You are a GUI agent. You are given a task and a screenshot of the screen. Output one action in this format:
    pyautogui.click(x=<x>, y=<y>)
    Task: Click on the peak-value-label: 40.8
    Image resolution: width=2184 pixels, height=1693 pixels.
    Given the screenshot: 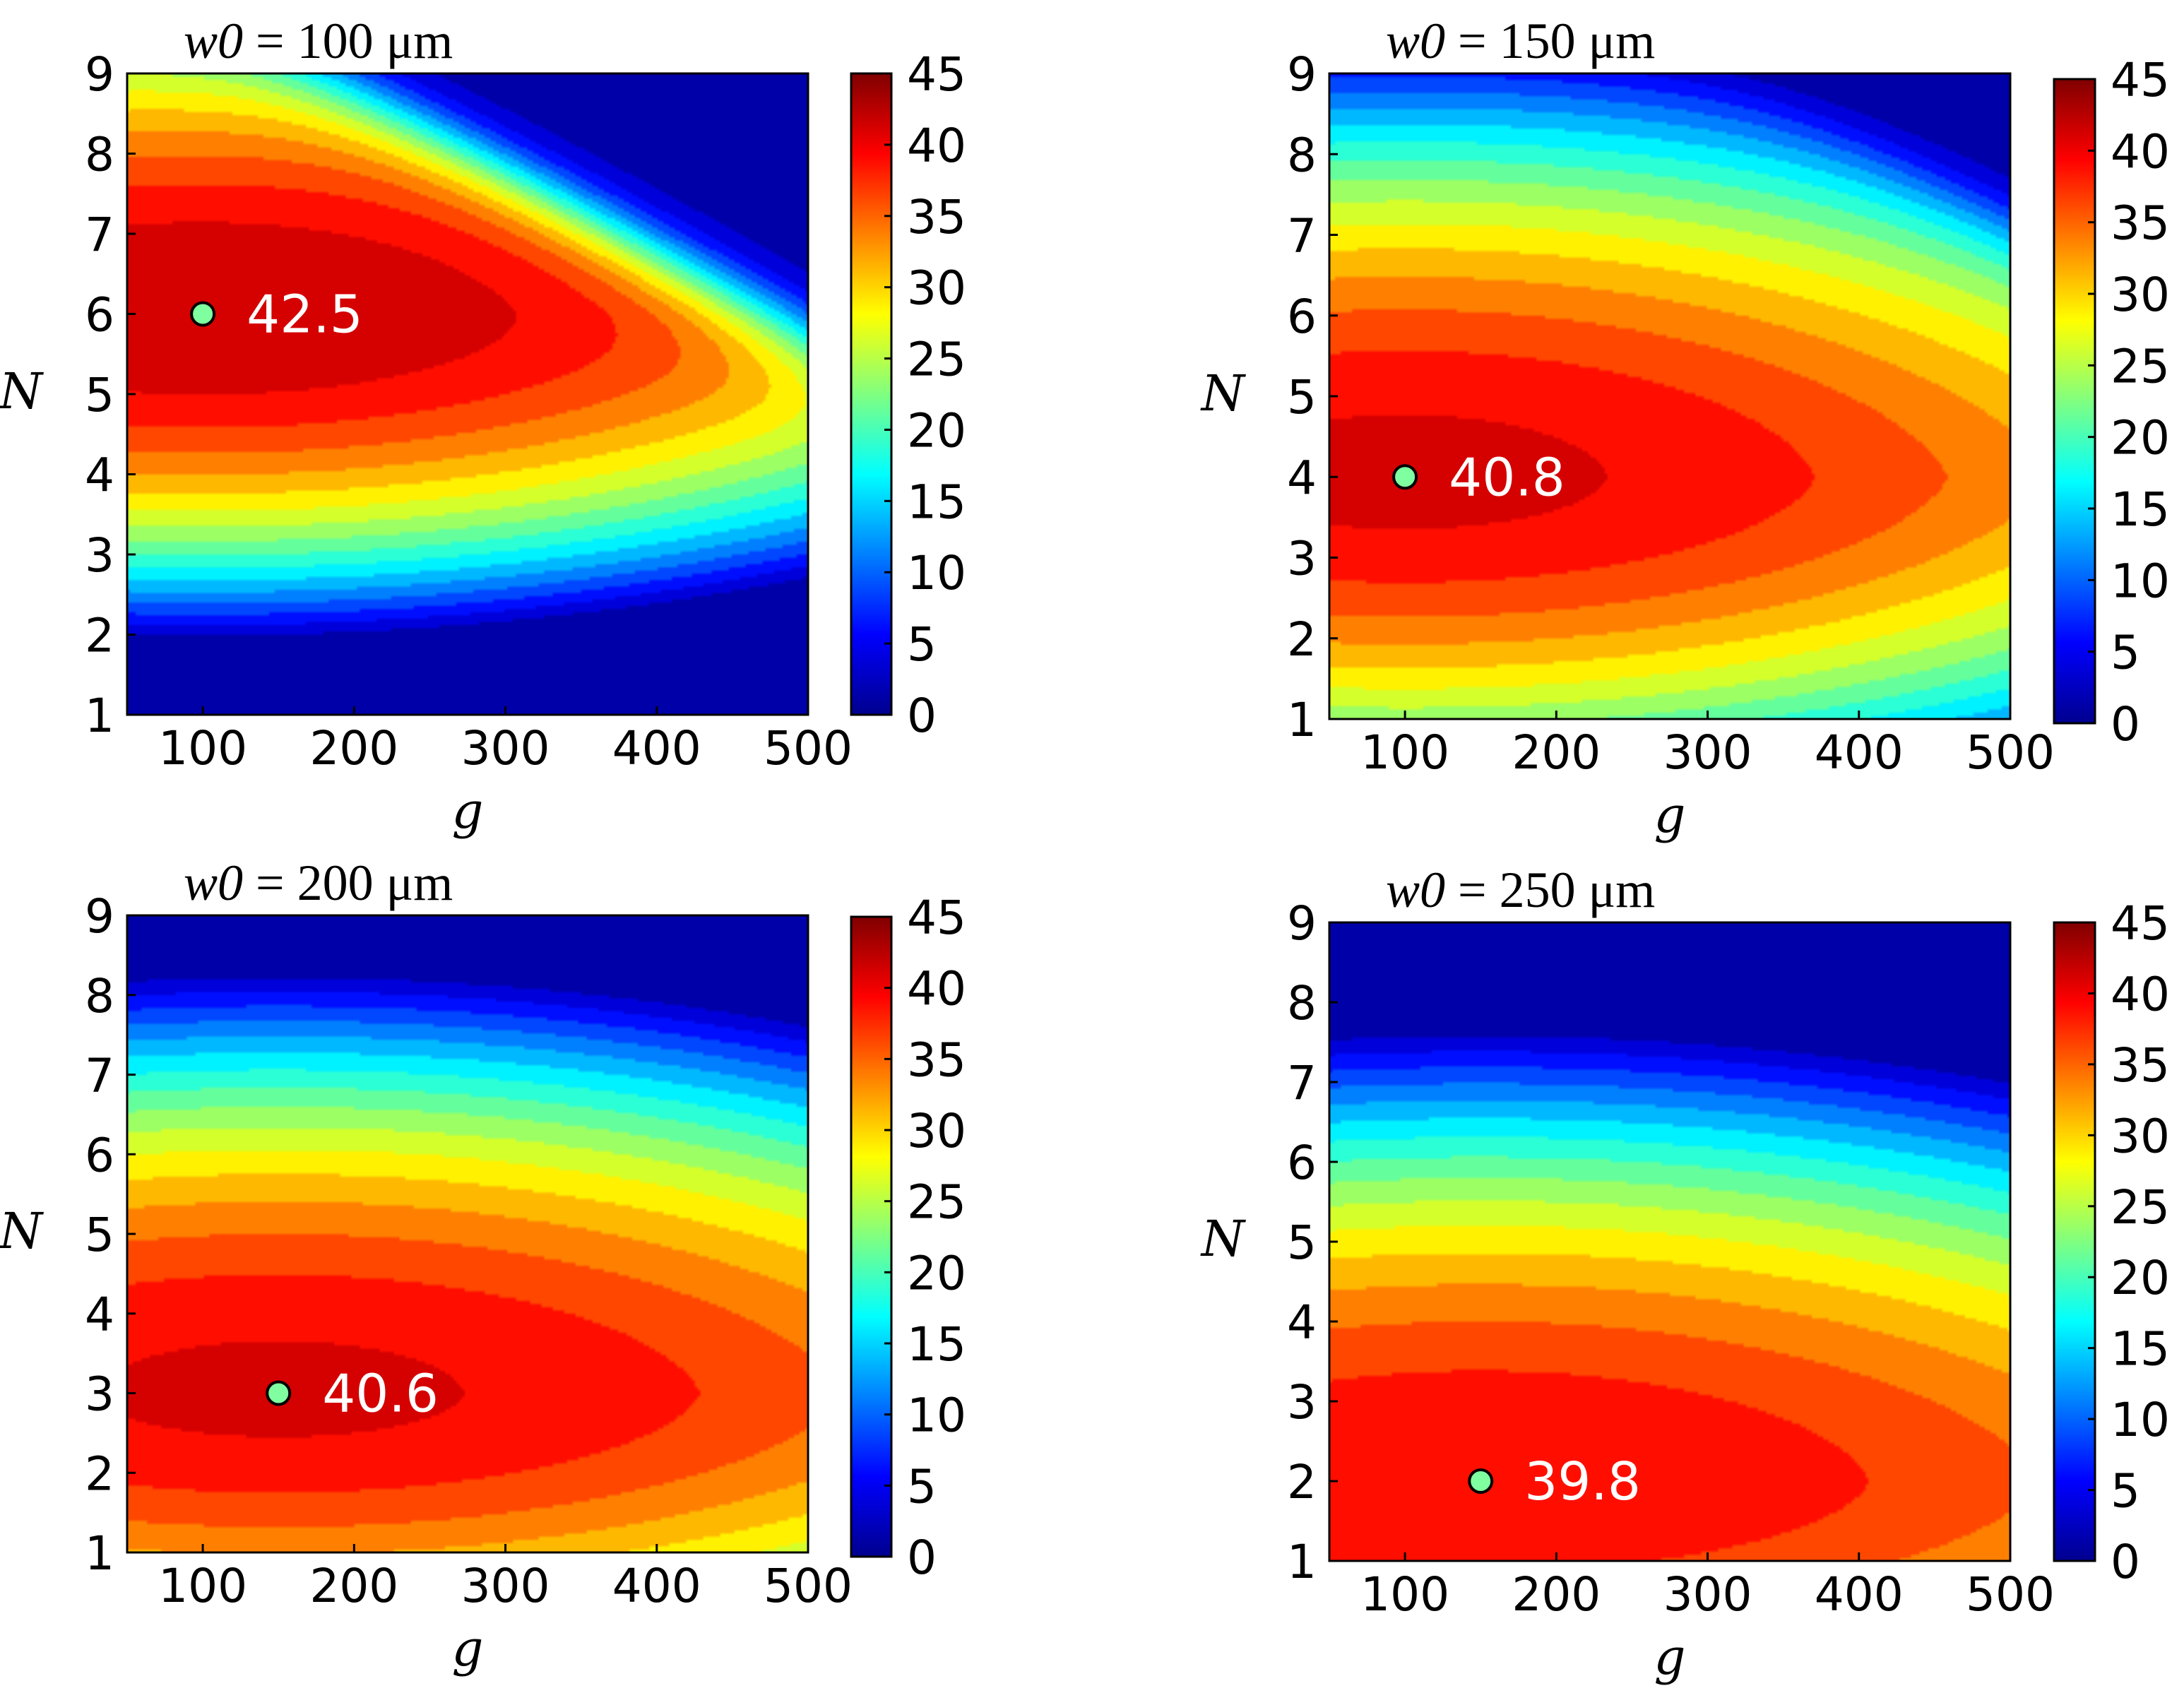 What is the action you would take?
    pyautogui.click(x=1507, y=477)
    